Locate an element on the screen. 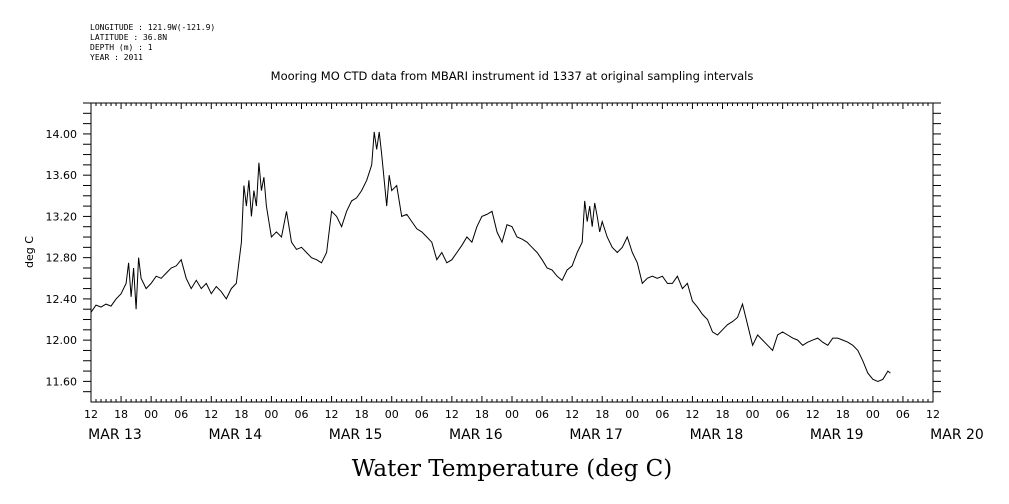 Image resolution: width=1009 pixels, height=504 pixels. x-day-label: MAR 16 is located at coordinates (476, 435).